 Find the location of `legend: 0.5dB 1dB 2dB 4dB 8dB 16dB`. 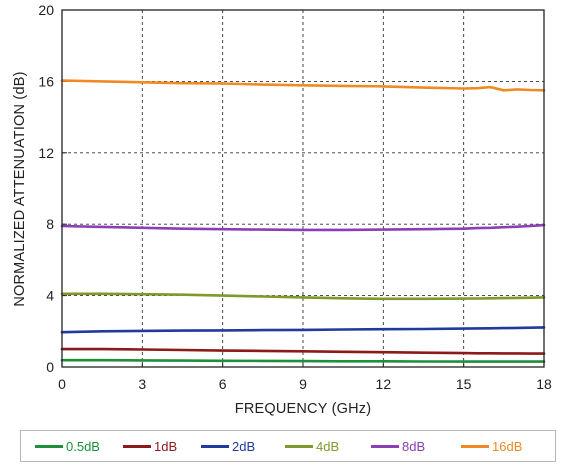

legend: 0.5dB 1dB 2dB 4dB 8dB 16dB is located at coordinates (288, 446).